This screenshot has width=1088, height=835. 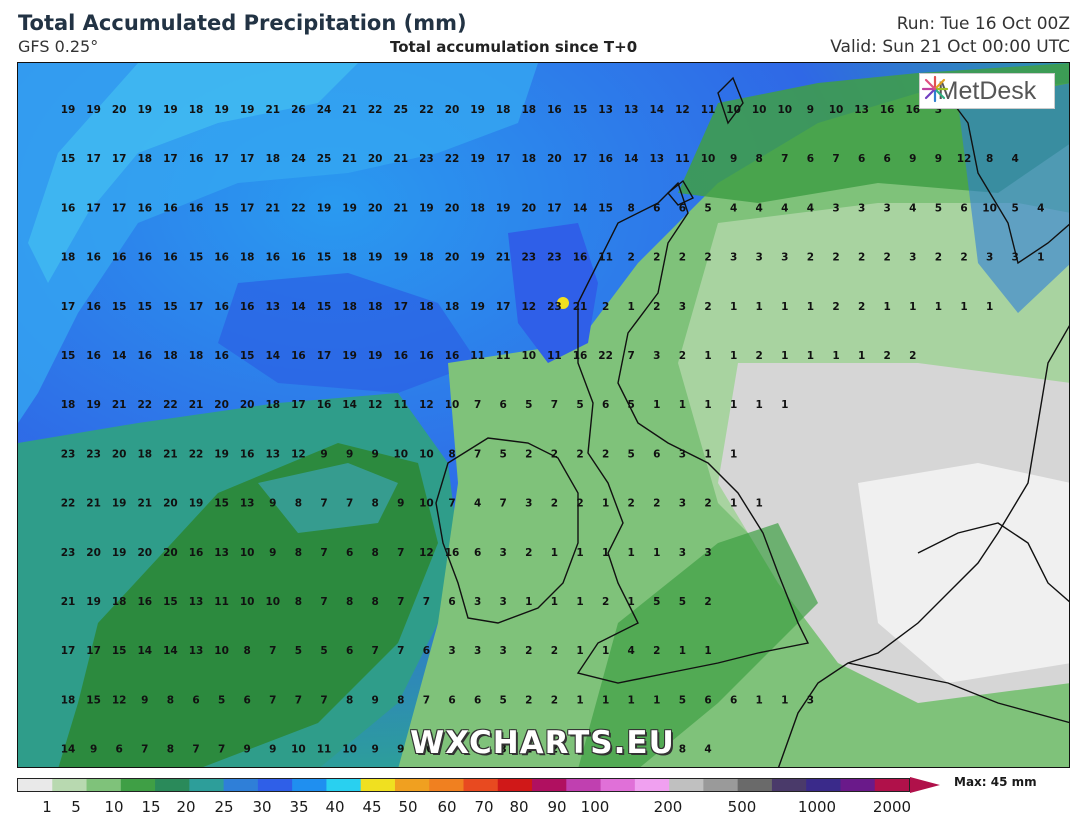 I want to click on chart-subtitle: Total accumulation since T+0, so click(x=514, y=47).